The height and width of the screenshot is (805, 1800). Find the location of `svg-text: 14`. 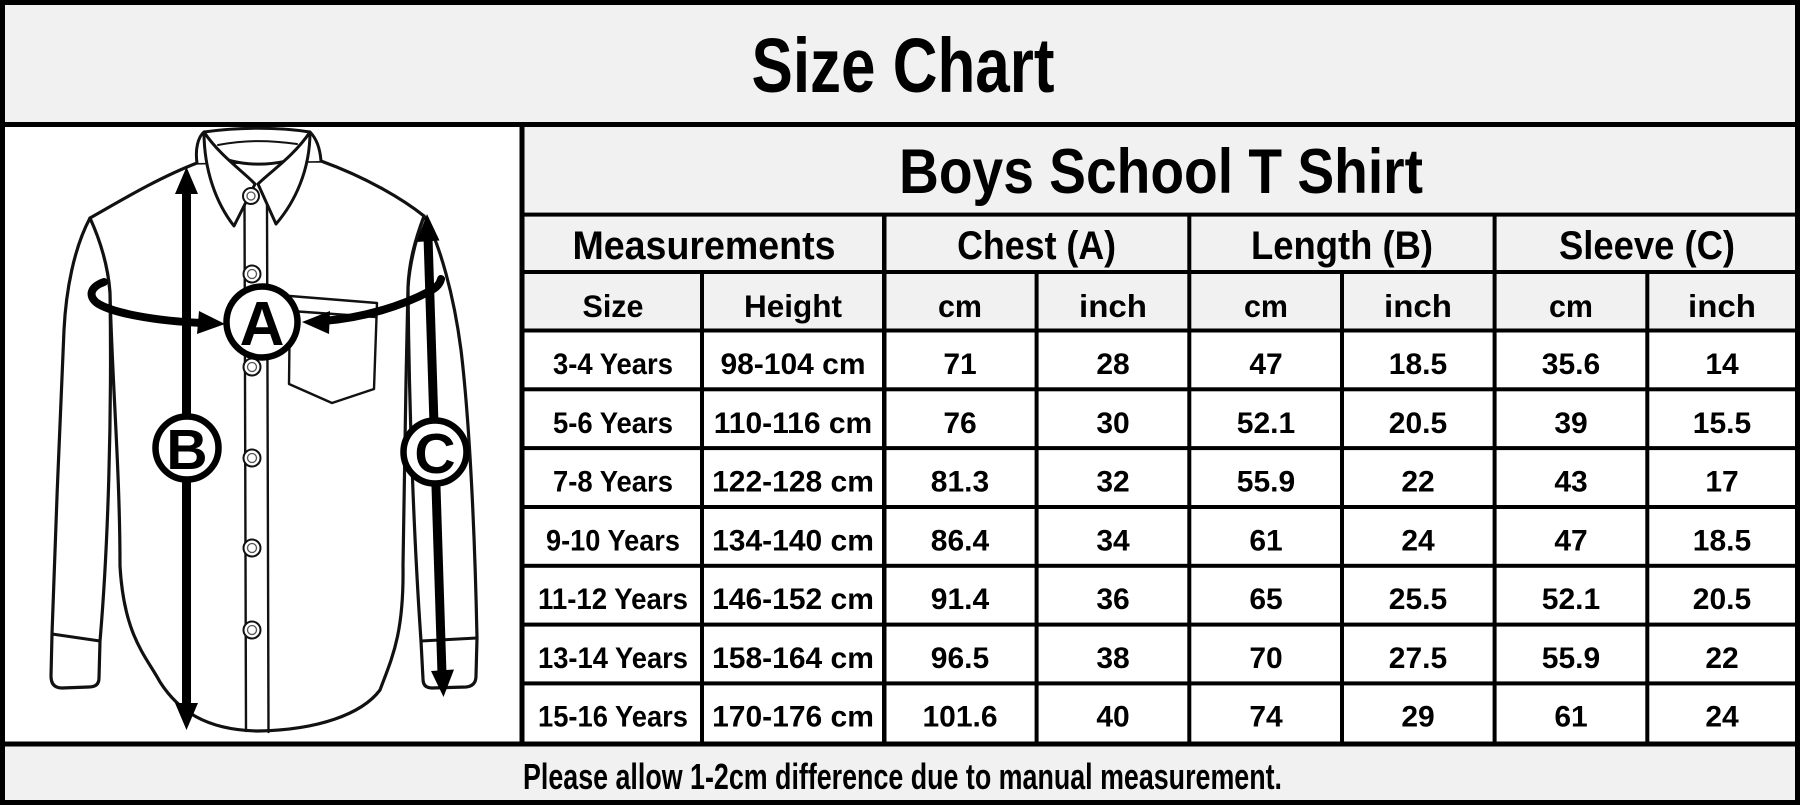

svg-text: 14 is located at coordinates (1722, 364).